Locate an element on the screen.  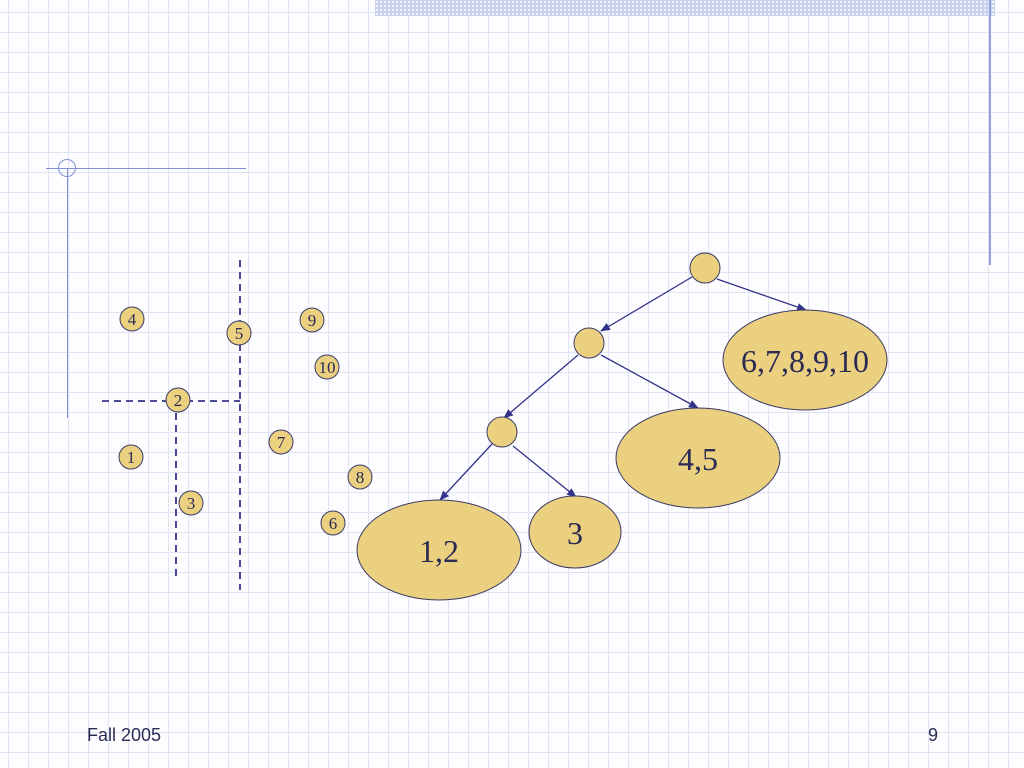
point-6-label: 6 is located at coordinates (333, 523).